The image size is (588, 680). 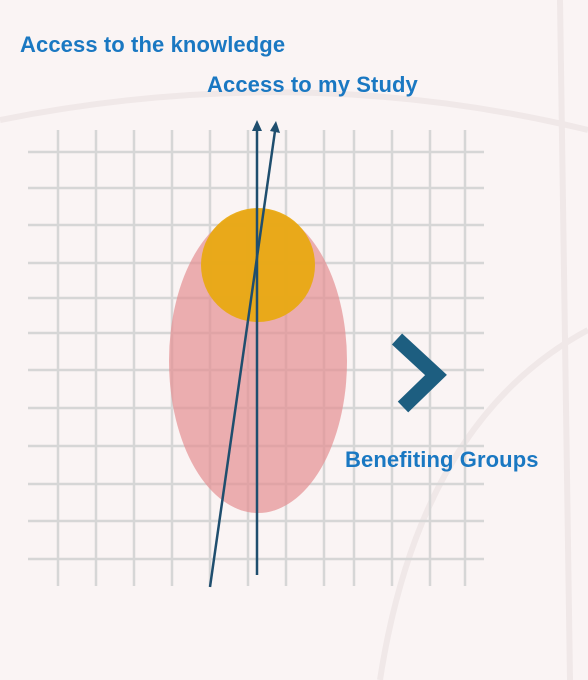 I want to click on access-to-knowledge-label: Access to the knowledge, so click(x=153, y=44).